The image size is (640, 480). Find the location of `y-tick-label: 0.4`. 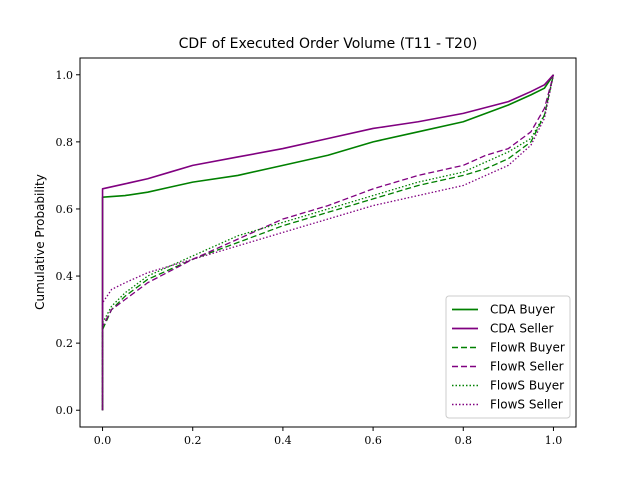

y-tick-label: 0.4 is located at coordinates (65, 276).